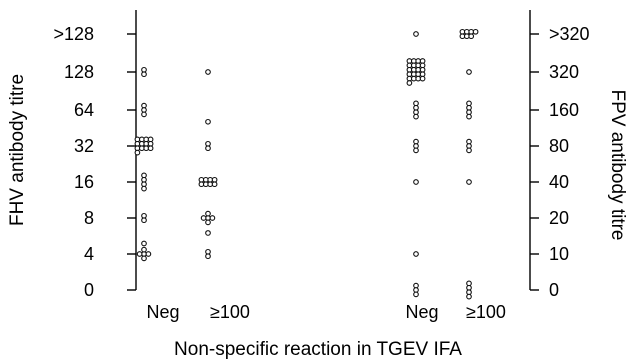 The image size is (635, 364). Describe the element at coordinates (559, 146) in the screenshot. I see `right-y-tick-label: 80` at that location.